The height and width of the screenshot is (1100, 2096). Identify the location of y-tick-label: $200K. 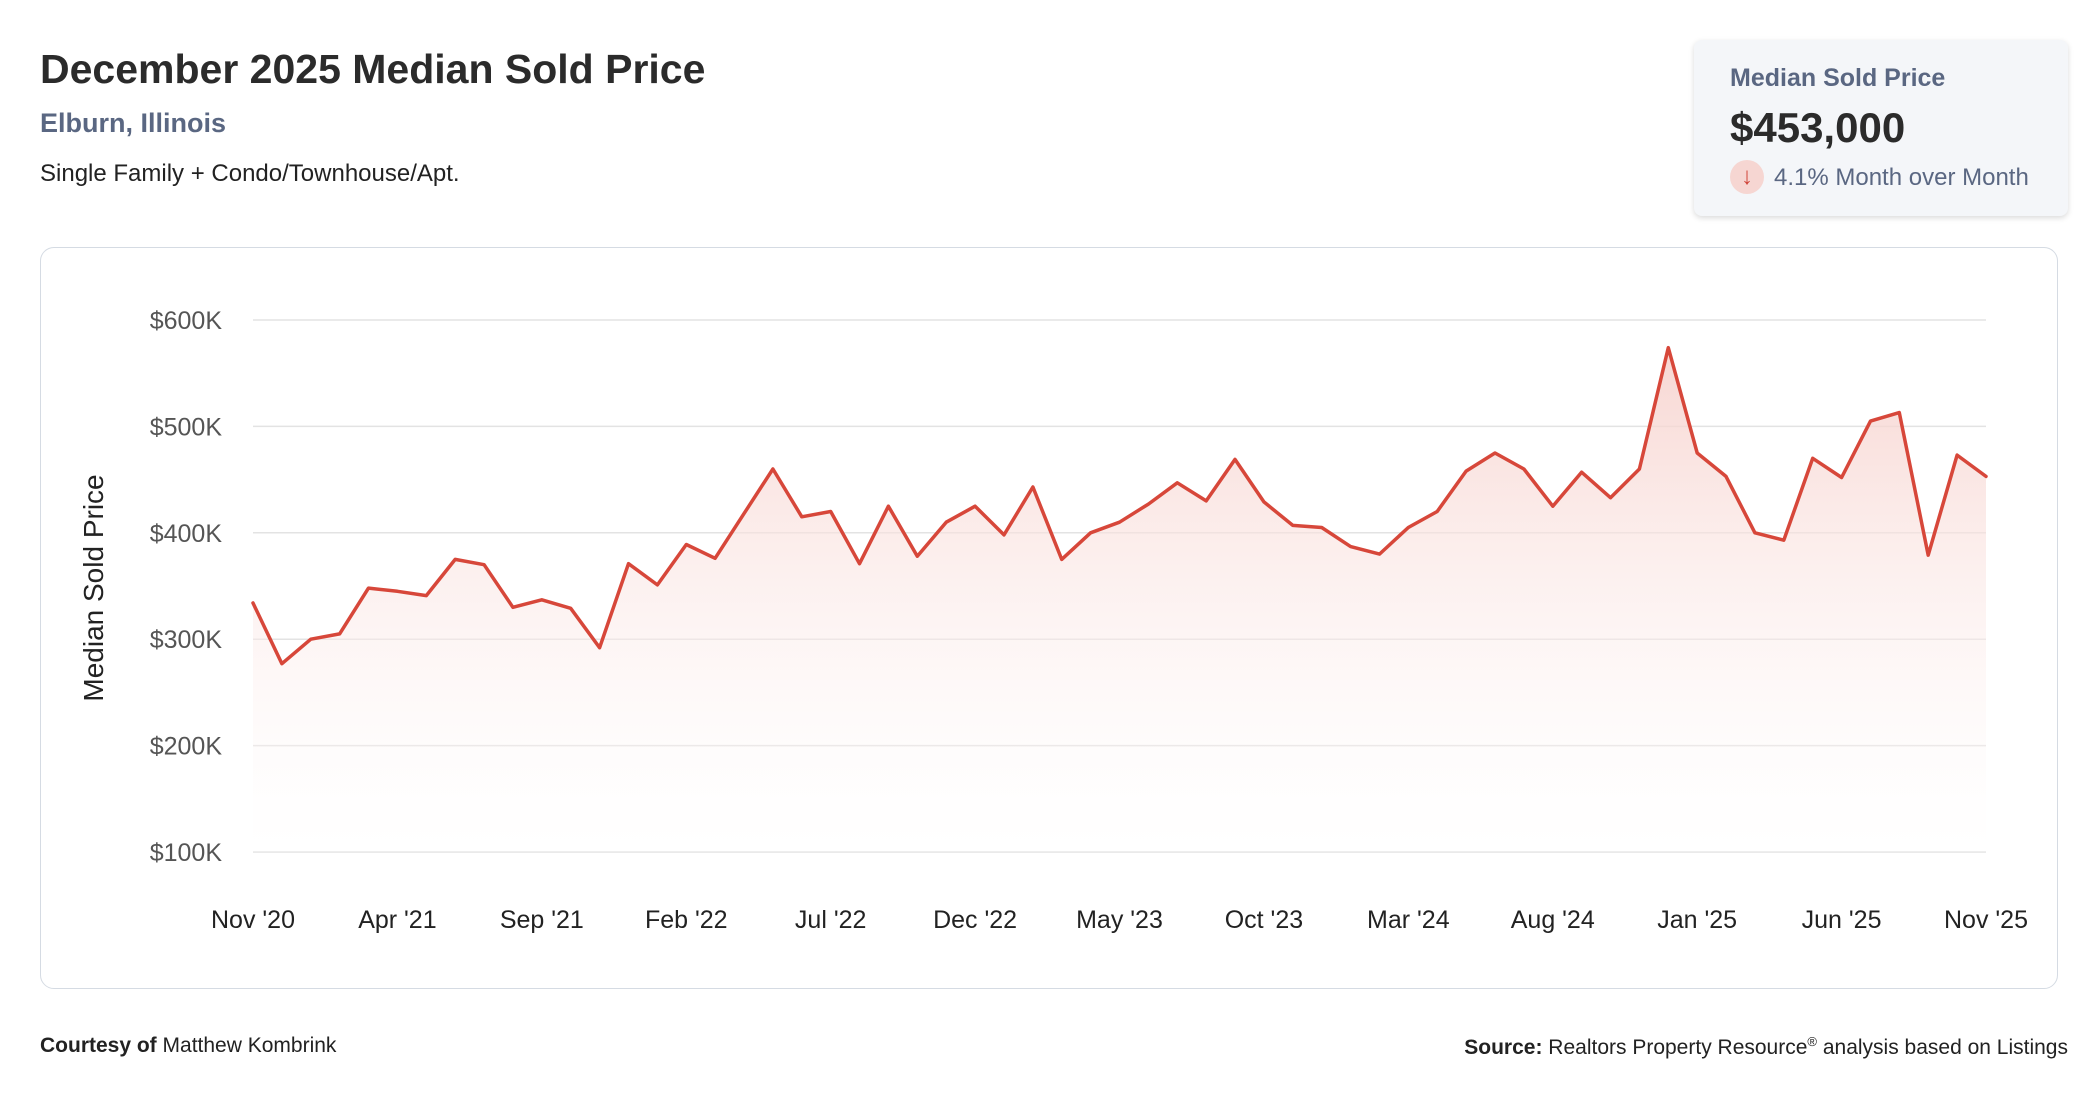
(186, 747).